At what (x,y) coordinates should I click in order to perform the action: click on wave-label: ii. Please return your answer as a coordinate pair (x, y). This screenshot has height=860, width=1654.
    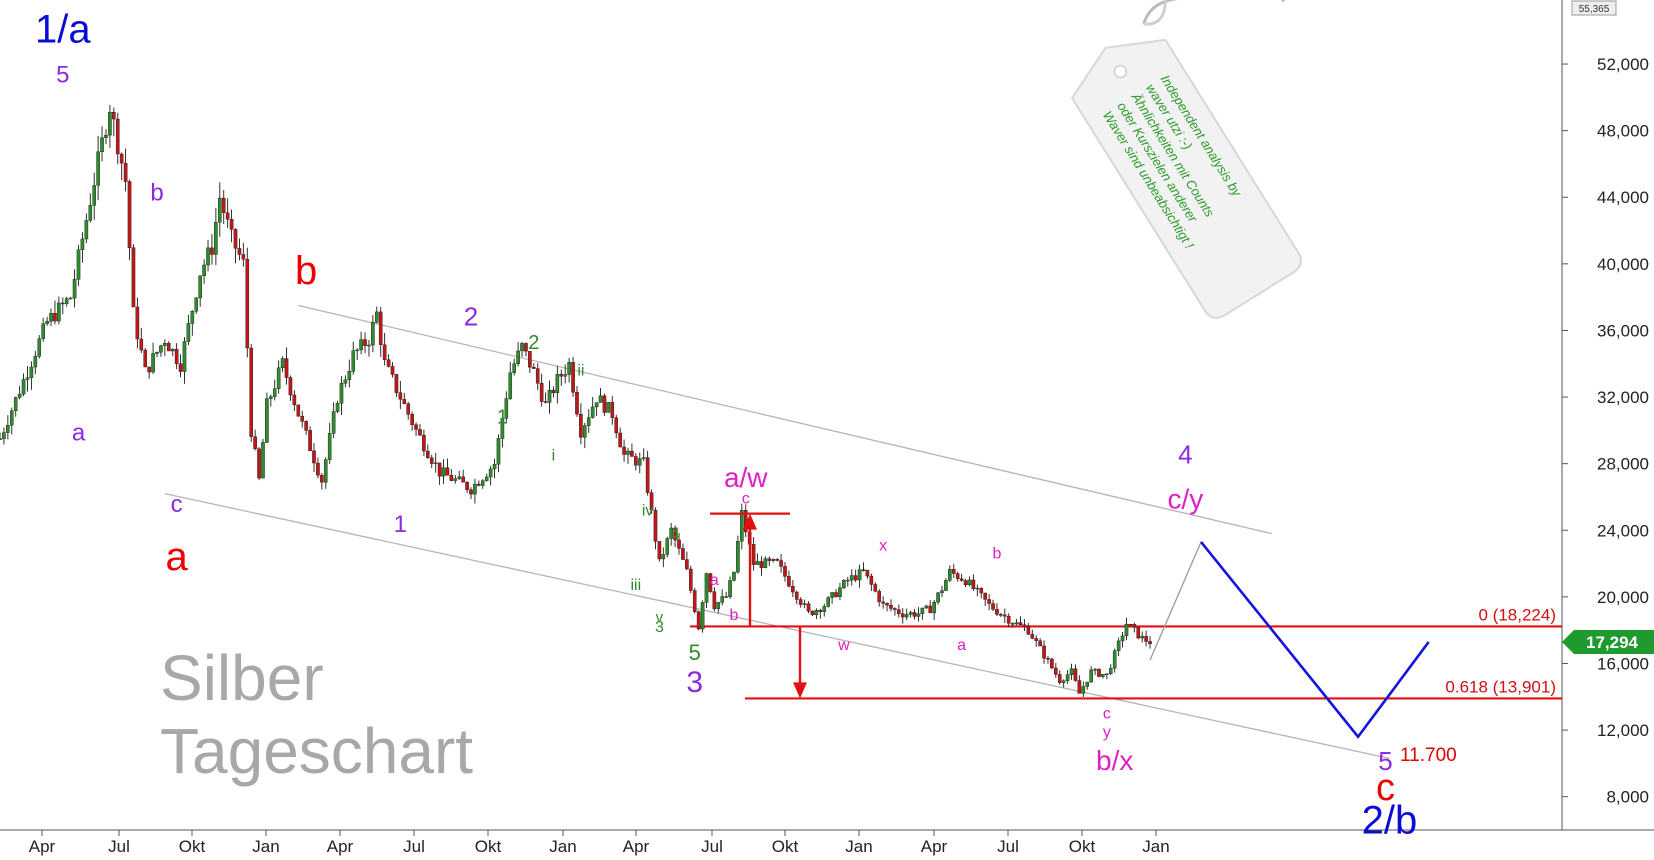
    Looking at the image, I should click on (580, 370).